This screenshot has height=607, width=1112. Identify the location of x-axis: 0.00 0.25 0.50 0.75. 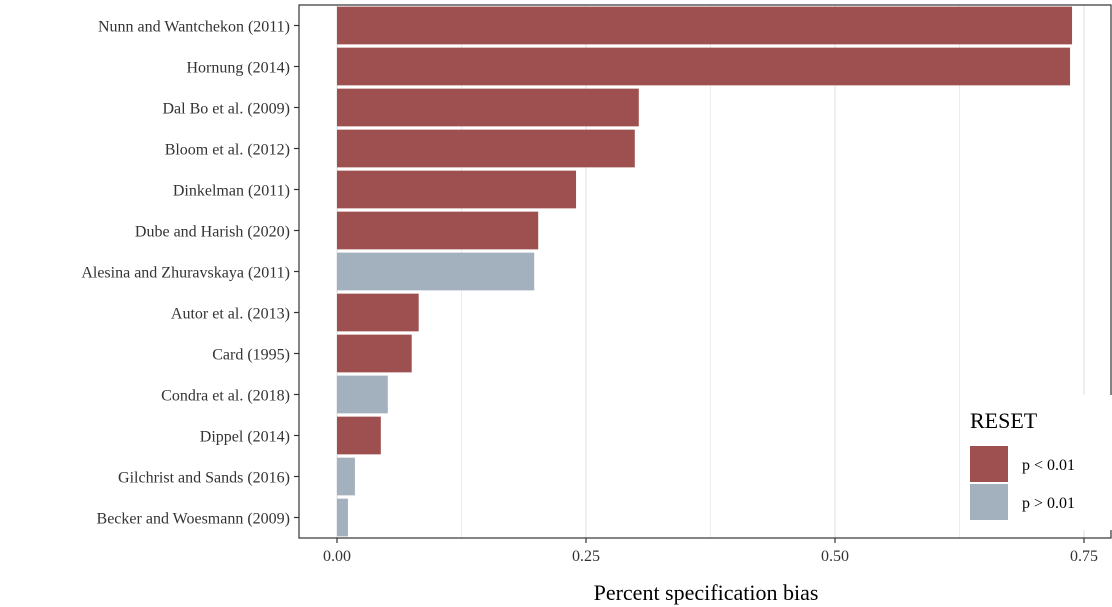
(710, 551).